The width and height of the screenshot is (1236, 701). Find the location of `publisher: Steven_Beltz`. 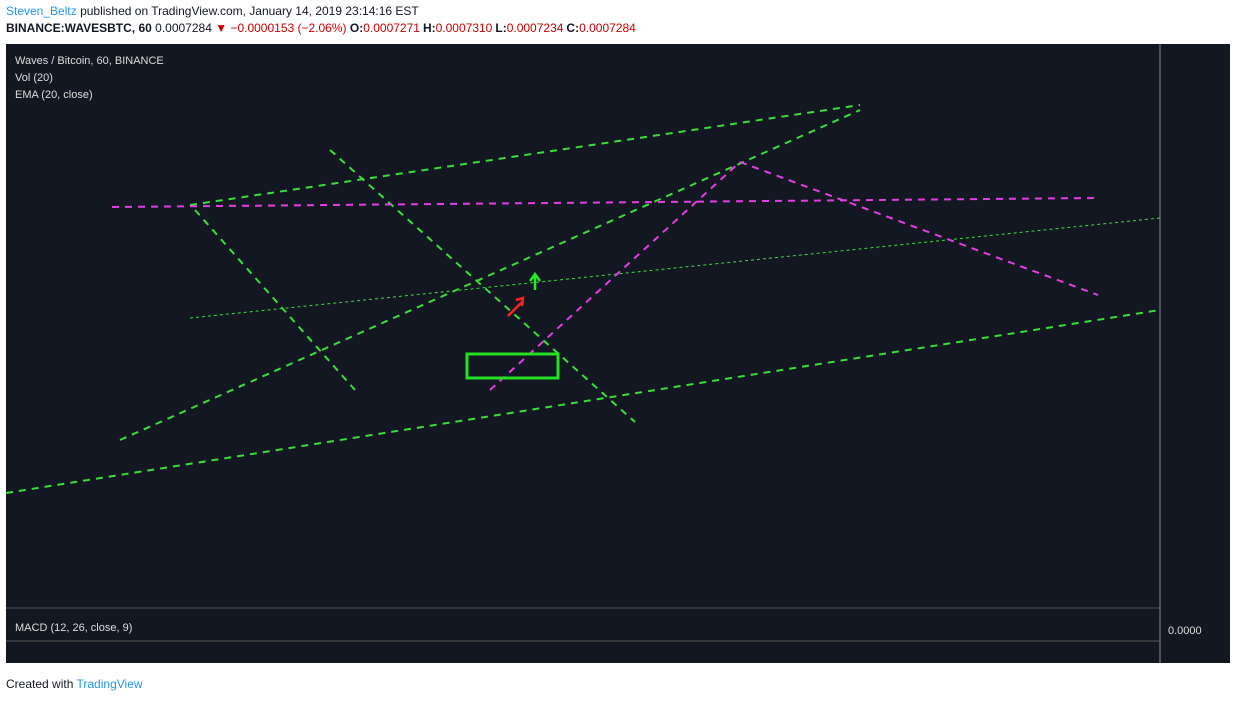

publisher: Steven_Beltz is located at coordinates (41, 11).